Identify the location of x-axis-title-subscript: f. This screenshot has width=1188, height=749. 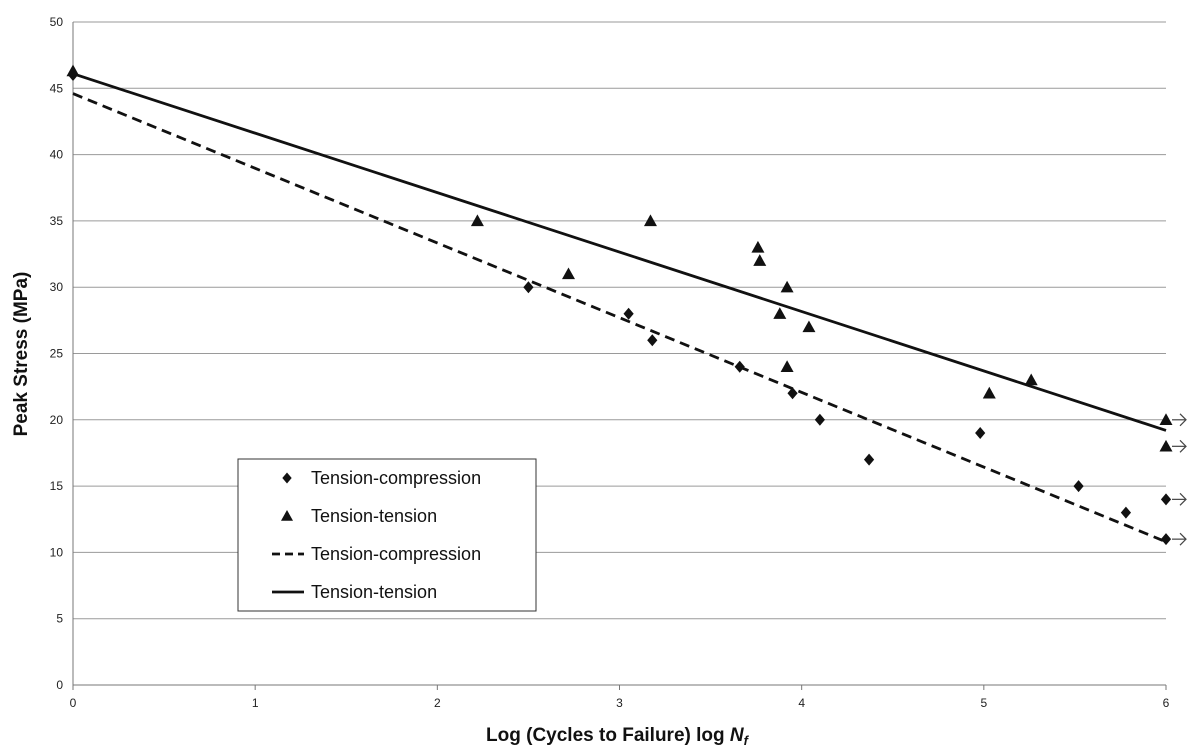
(747, 740).